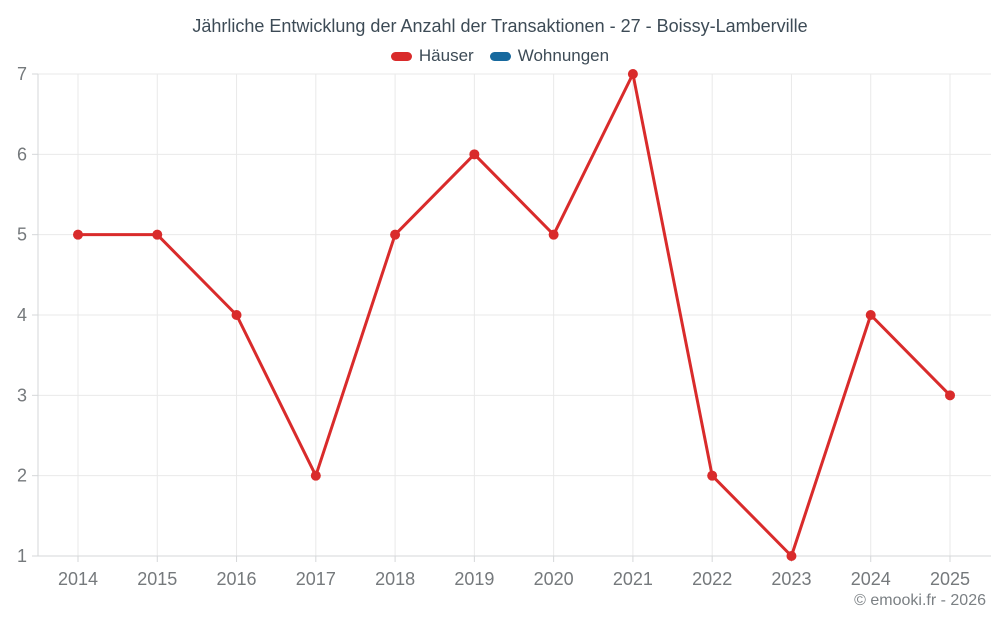 The height and width of the screenshot is (625, 1000). Describe the element at coordinates (22, 556) in the screenshot. I see `y-axis-tick-label: 1` at that location.